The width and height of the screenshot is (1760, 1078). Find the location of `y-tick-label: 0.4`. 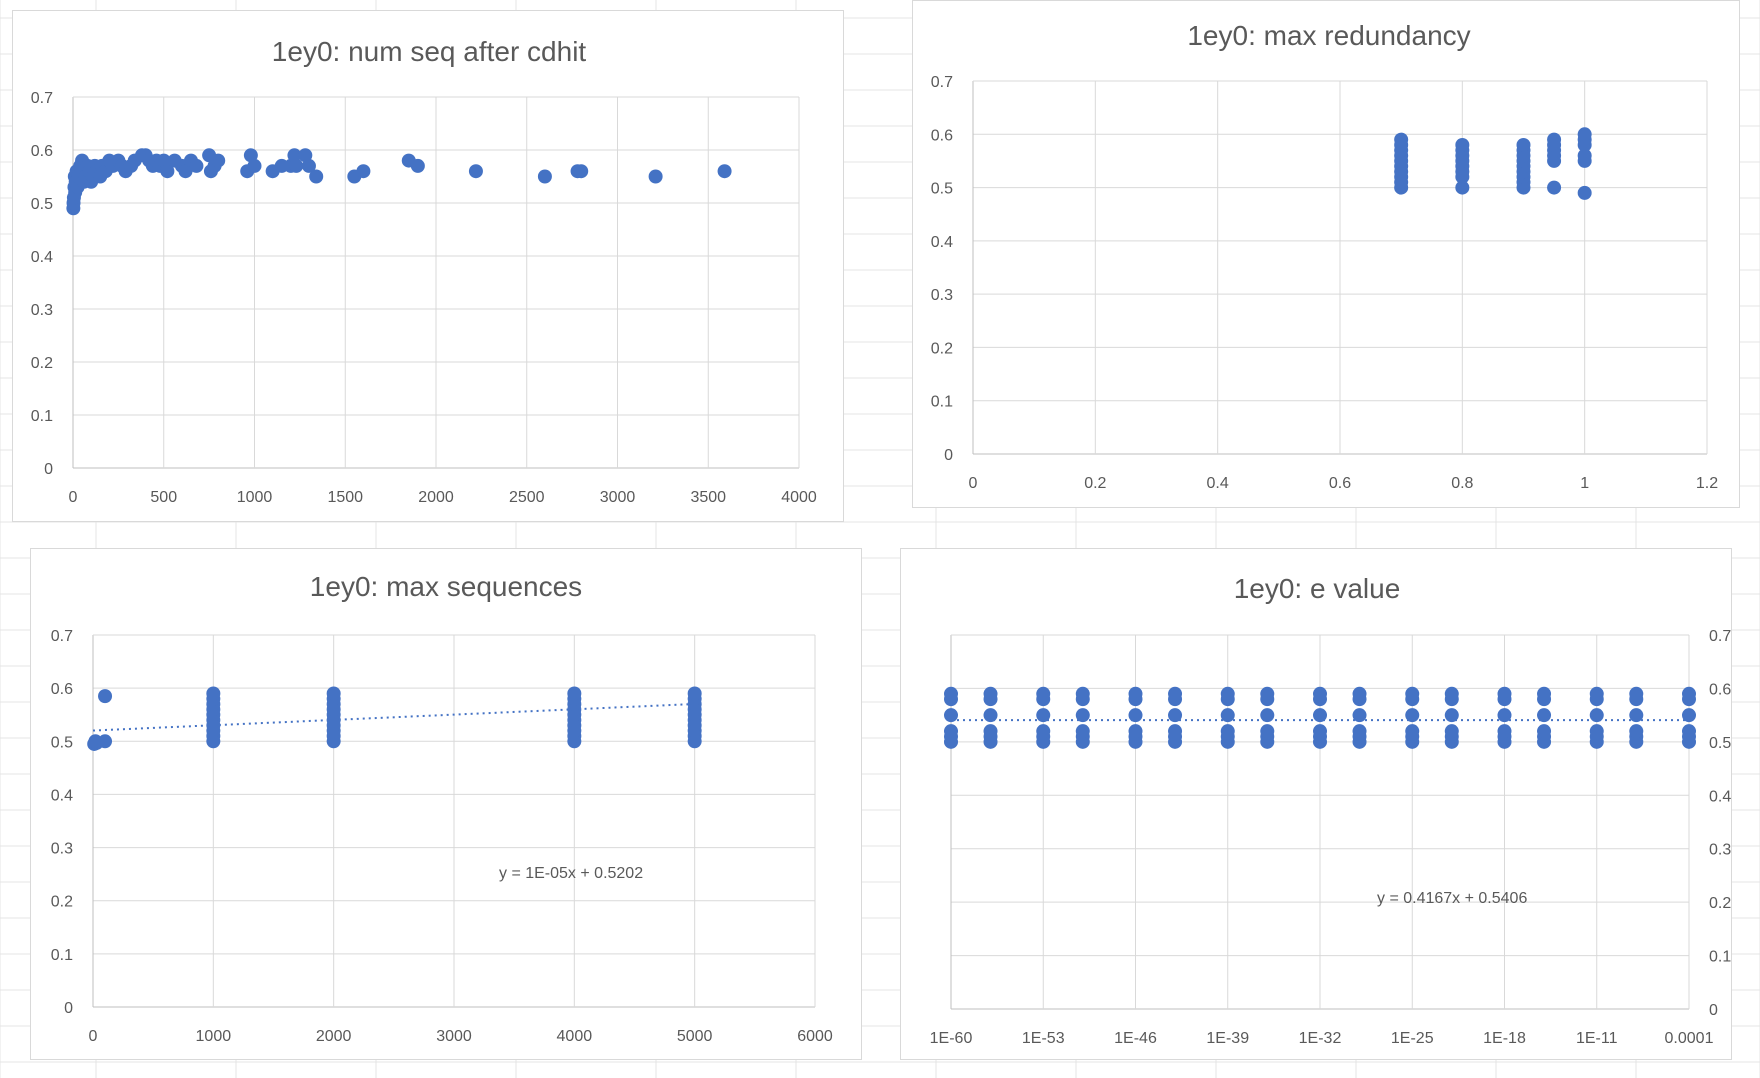

y-tick-label: 0.4 is located at coordinates (42, 257).